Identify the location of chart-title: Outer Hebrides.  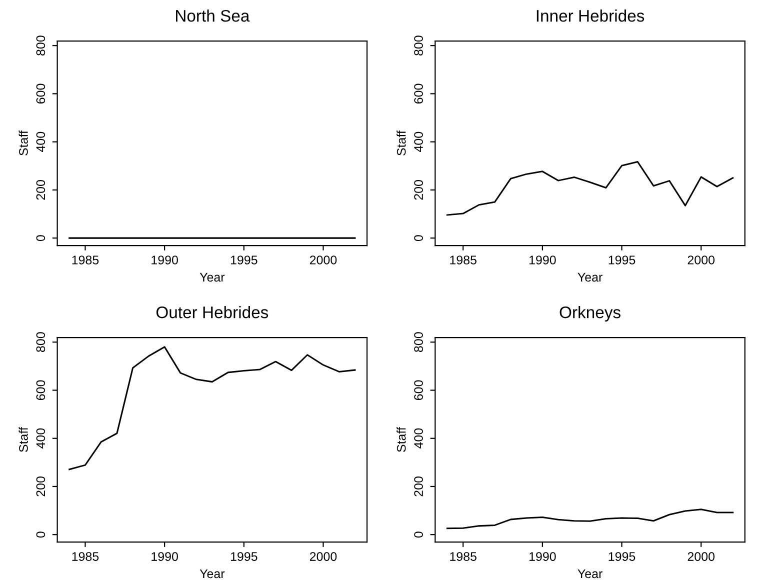
(212, 312).